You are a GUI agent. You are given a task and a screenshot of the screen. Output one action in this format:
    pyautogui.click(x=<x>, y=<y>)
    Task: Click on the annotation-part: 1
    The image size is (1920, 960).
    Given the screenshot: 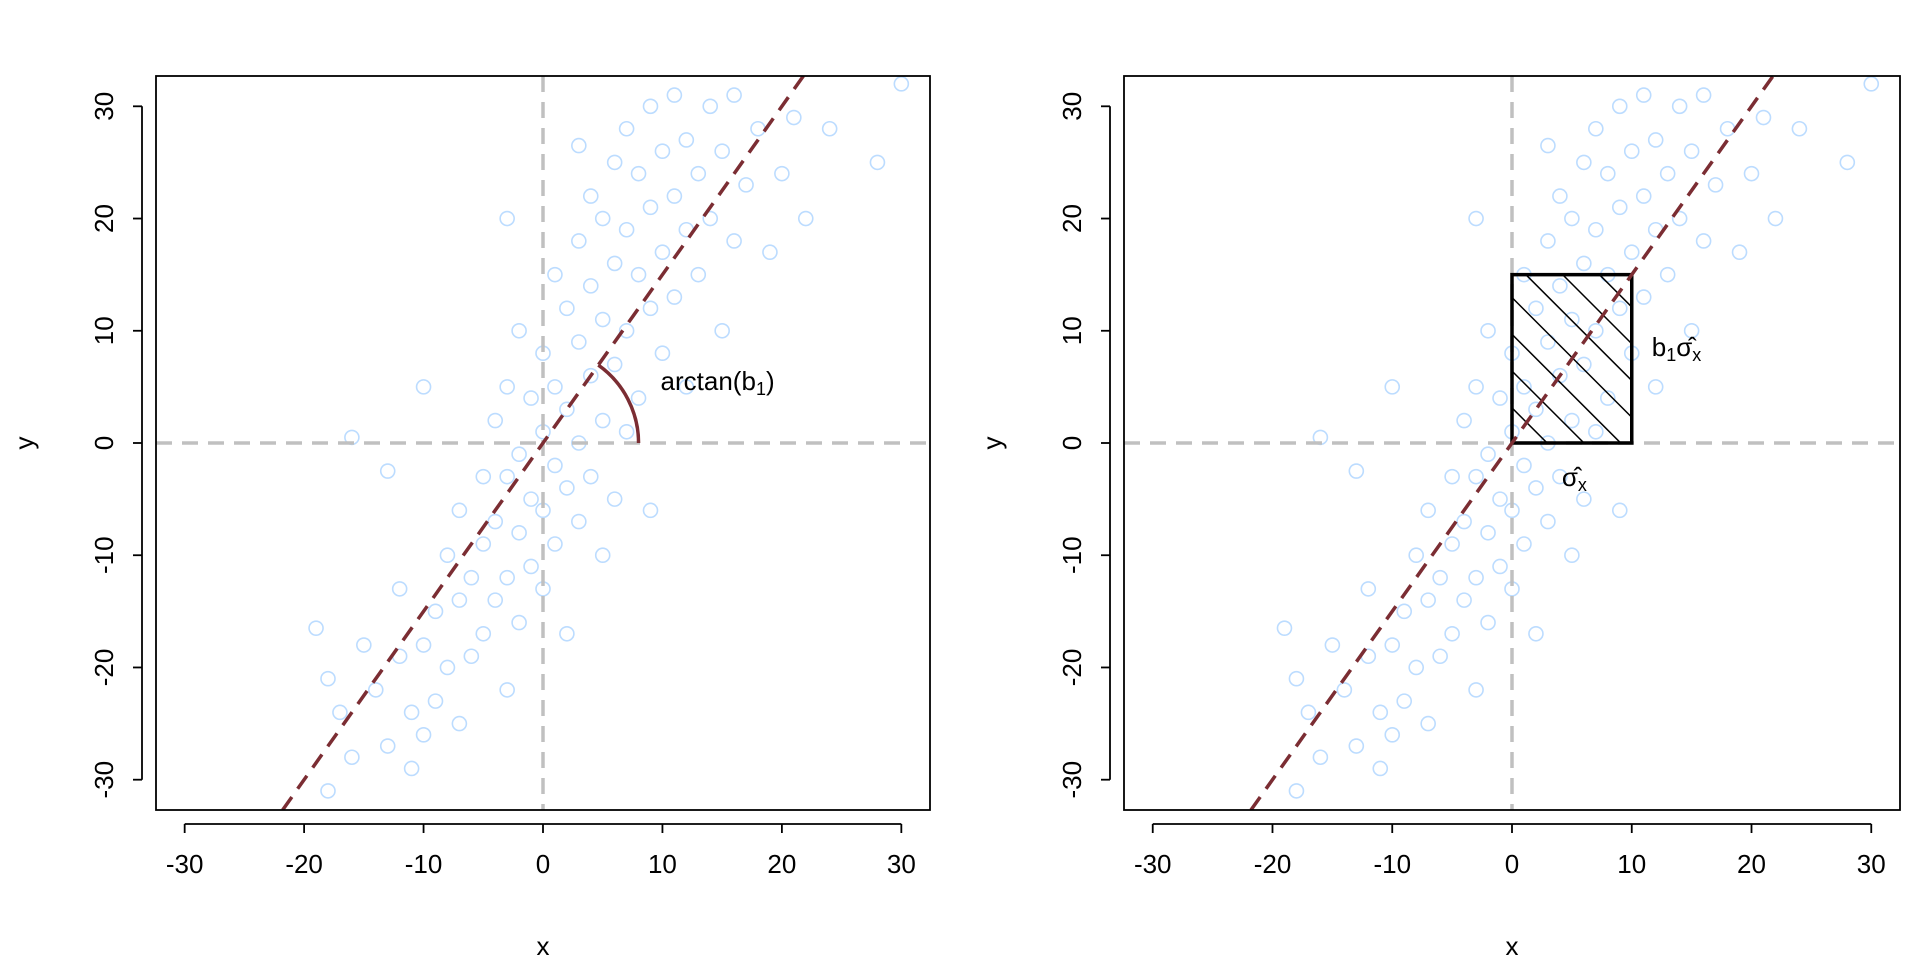 What is the action you would take?
    pyautogui.click(x=761, y=389)
    